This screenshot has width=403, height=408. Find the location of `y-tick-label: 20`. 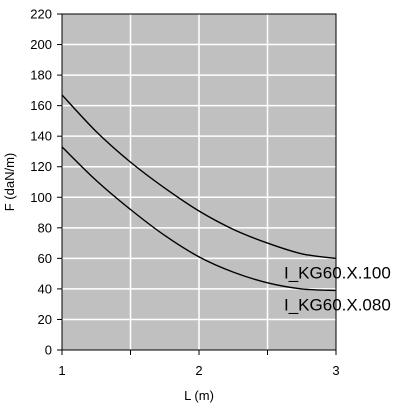

y-tick-label: 20 is located at coordinates (45, 319).